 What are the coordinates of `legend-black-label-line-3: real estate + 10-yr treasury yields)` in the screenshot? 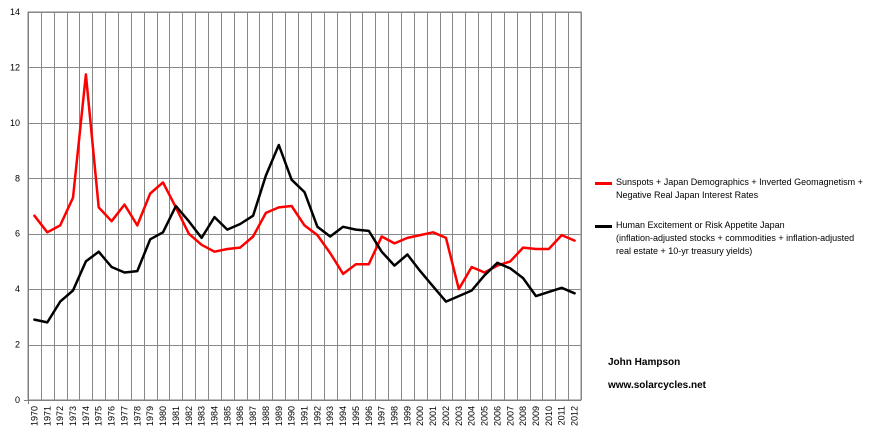 It's located at (684, 251).